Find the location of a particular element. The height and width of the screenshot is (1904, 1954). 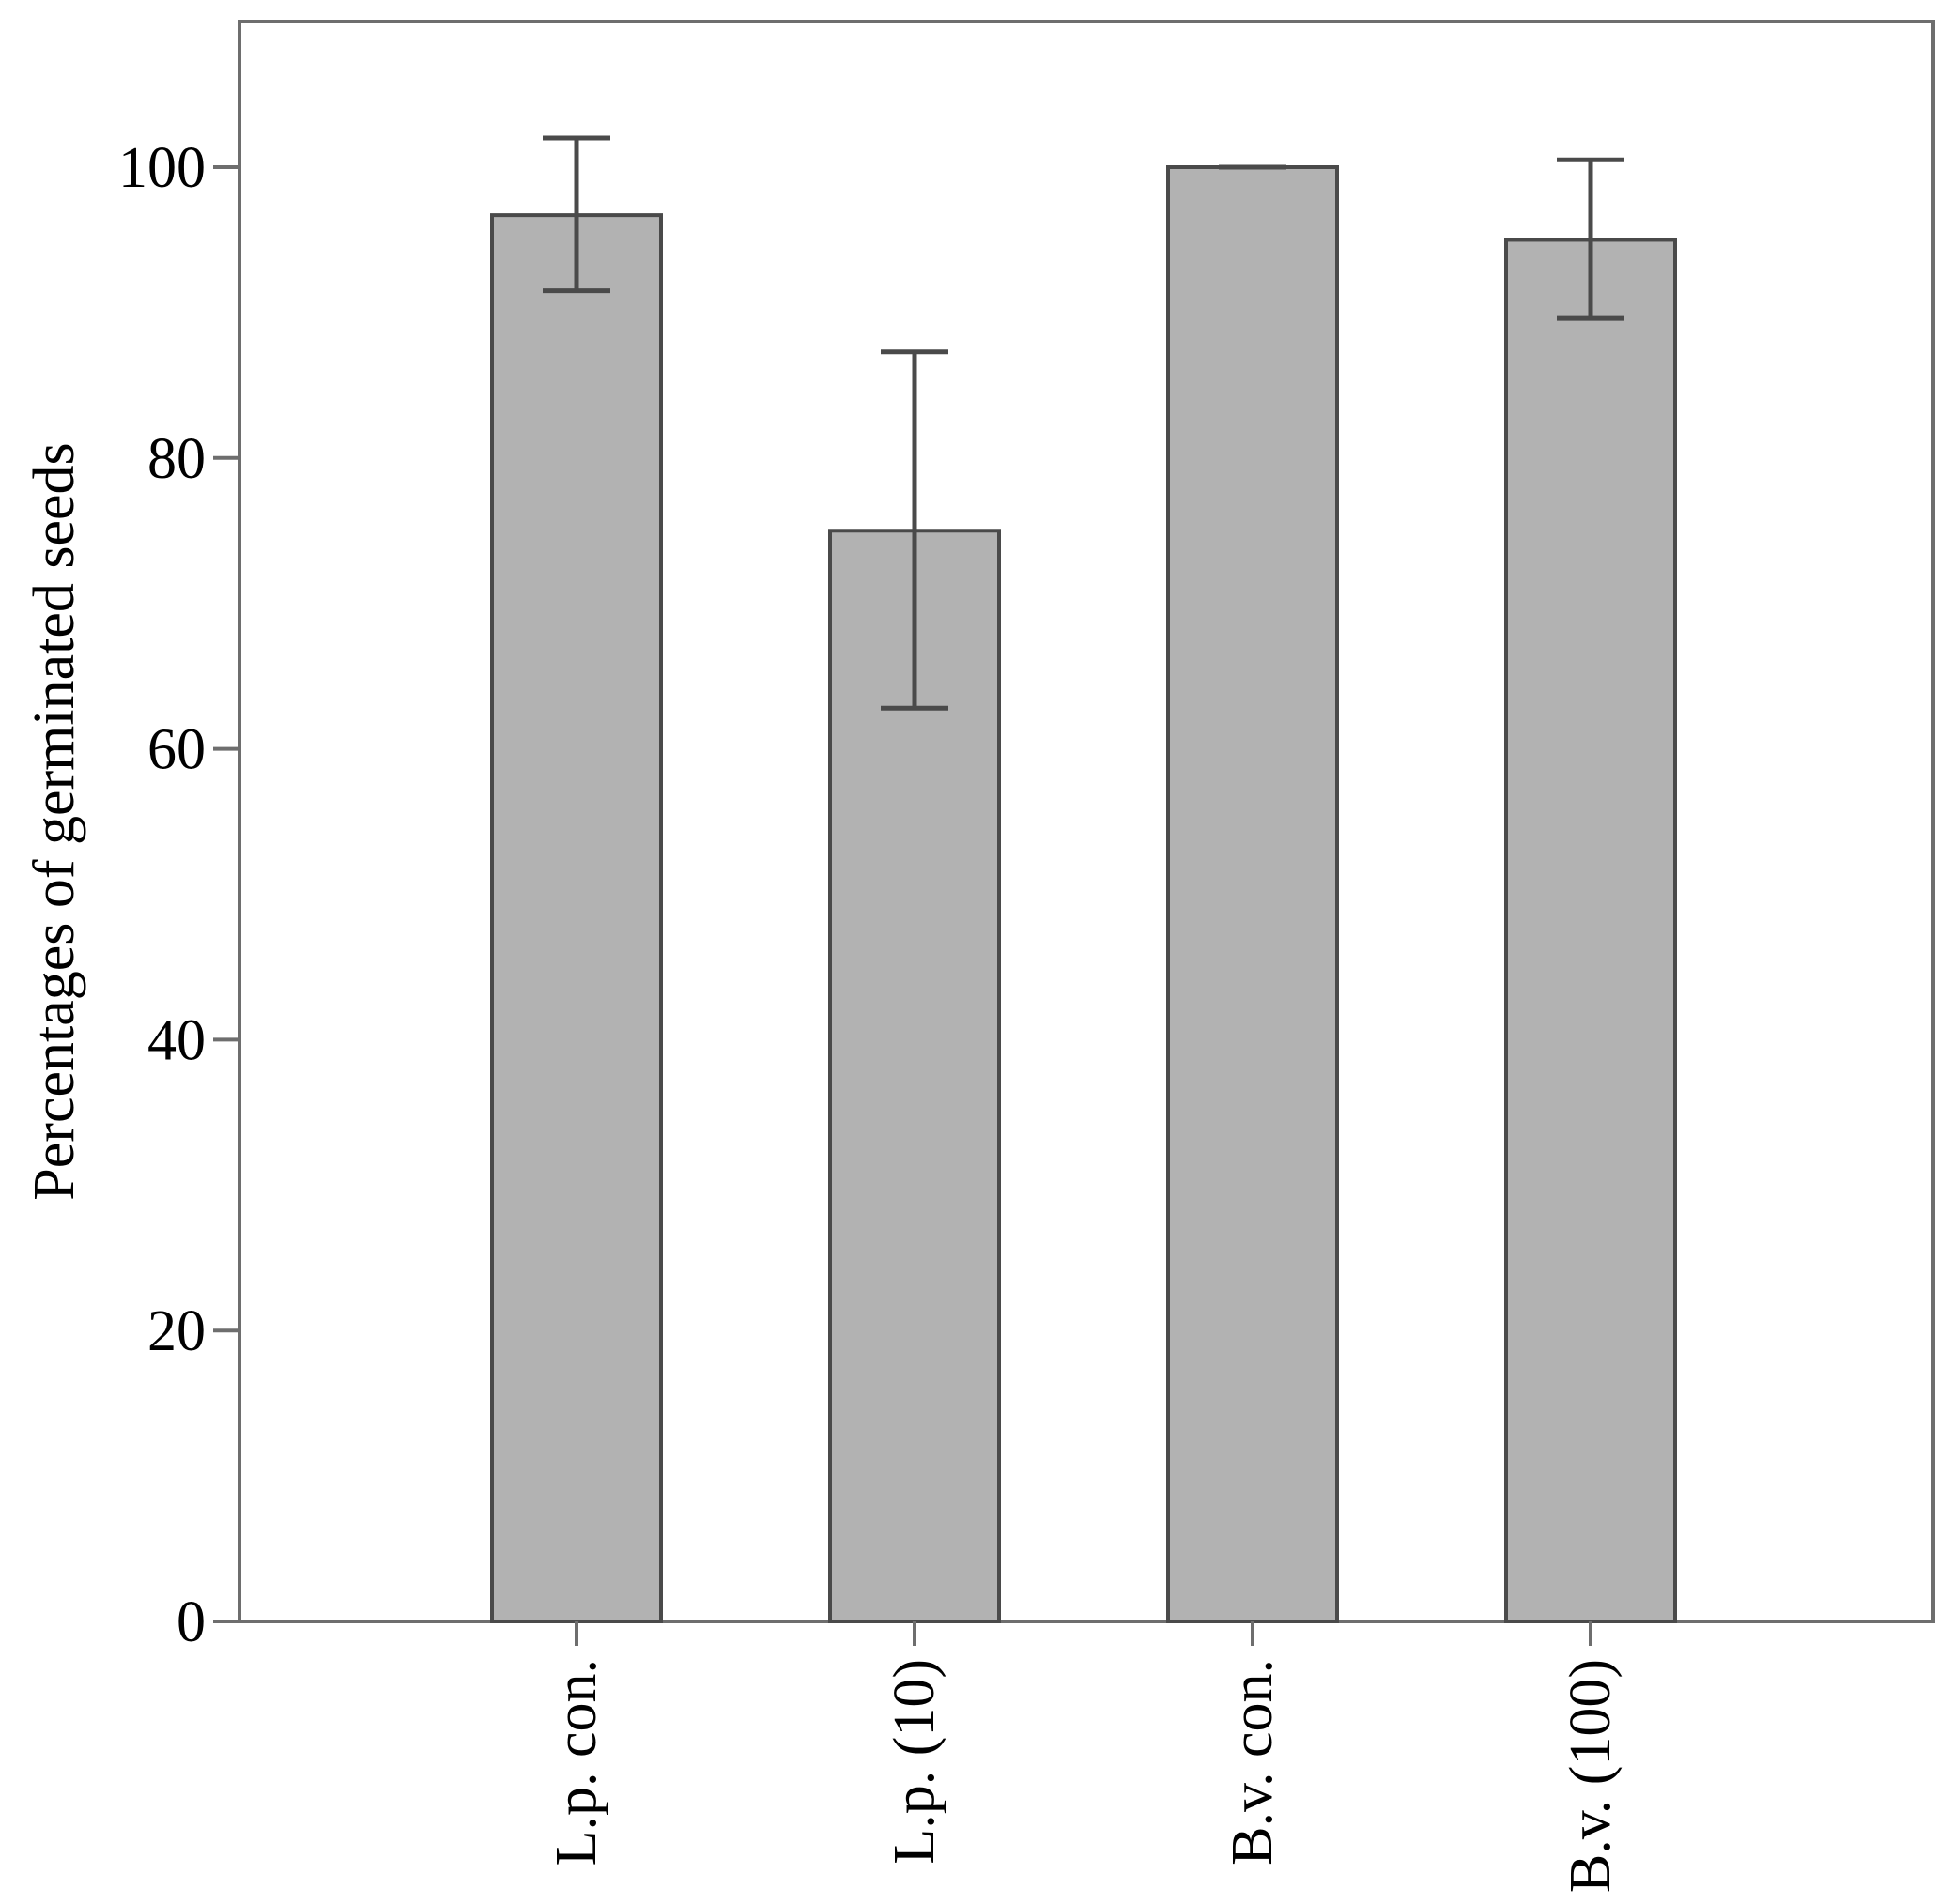

y-tick-label: 0 is located at coordinates (191, 1622).